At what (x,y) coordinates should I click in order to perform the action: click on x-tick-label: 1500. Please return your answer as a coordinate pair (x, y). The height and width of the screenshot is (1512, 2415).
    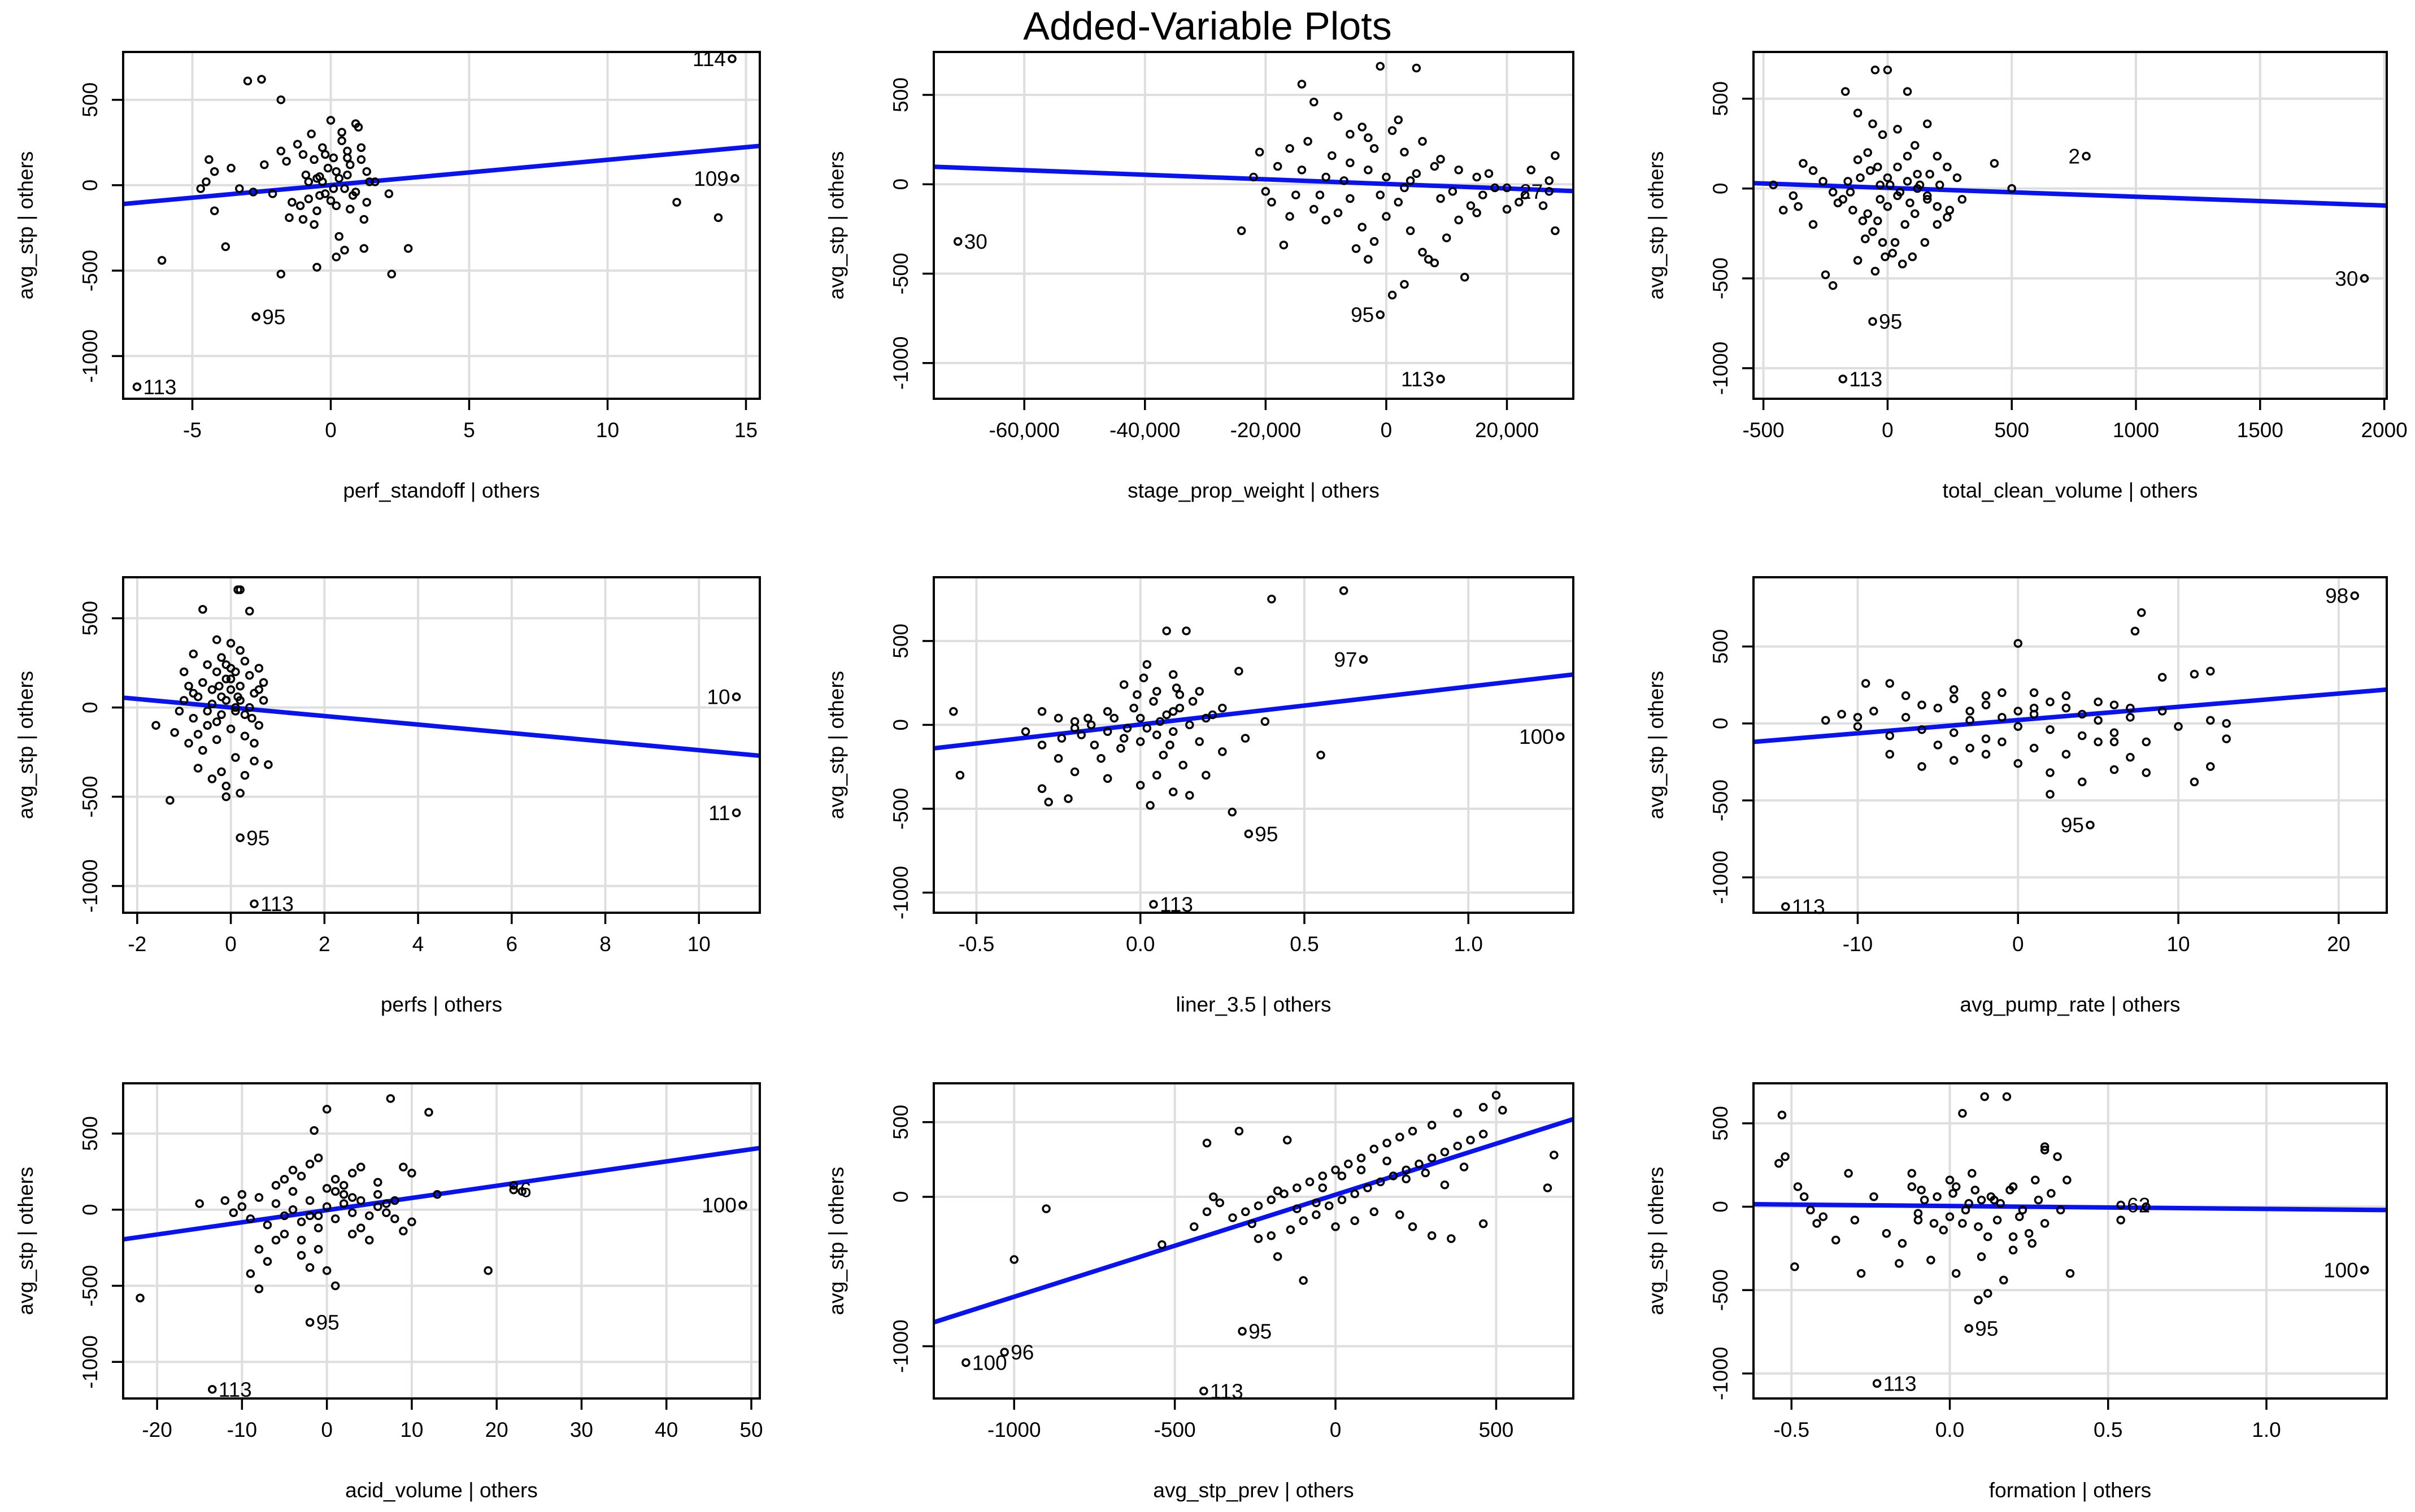
    Looking at the image, I should click on (2260, 430).